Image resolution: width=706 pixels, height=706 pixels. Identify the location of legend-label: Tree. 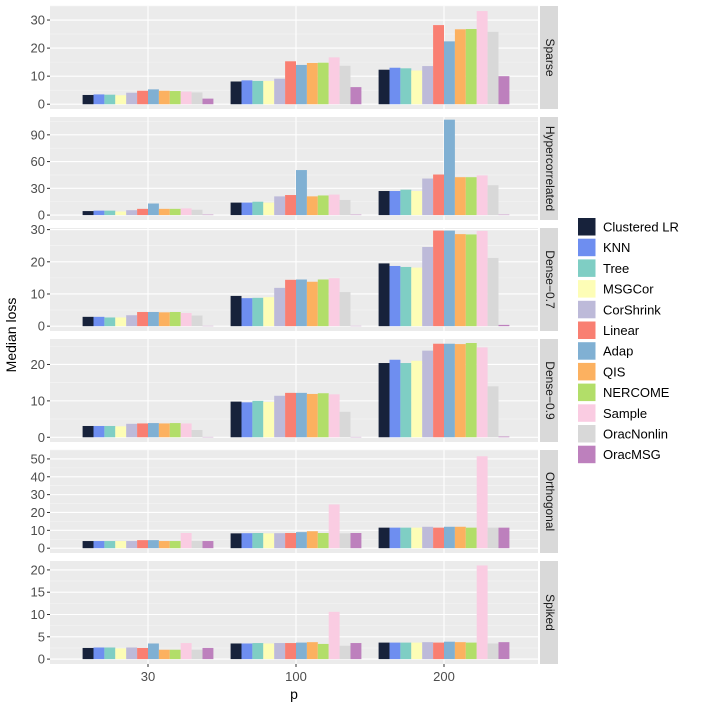
(616, 268).